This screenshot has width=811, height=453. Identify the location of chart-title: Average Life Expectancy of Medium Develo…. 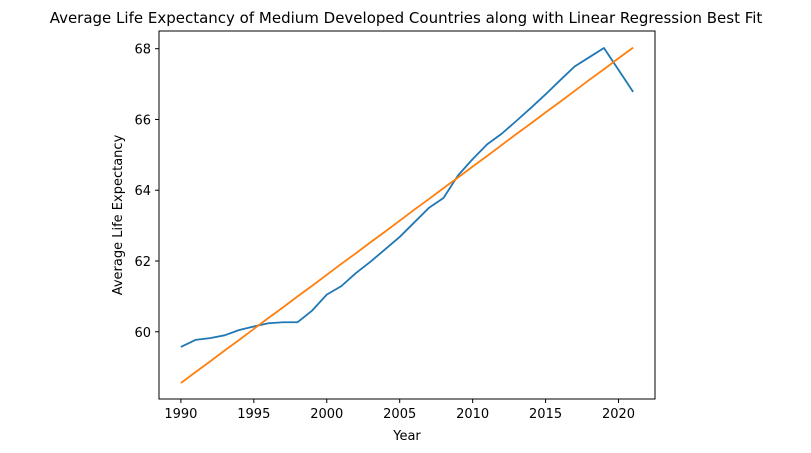
(406, 18).